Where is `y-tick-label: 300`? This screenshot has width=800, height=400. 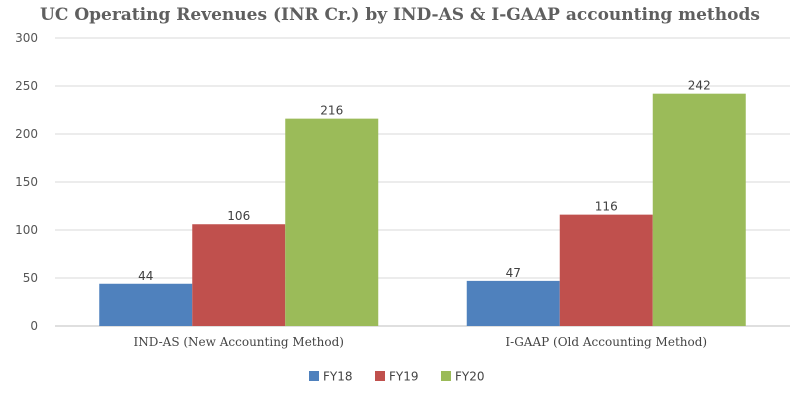
y-tick-label: 300 is located at coordinates (26, 38).